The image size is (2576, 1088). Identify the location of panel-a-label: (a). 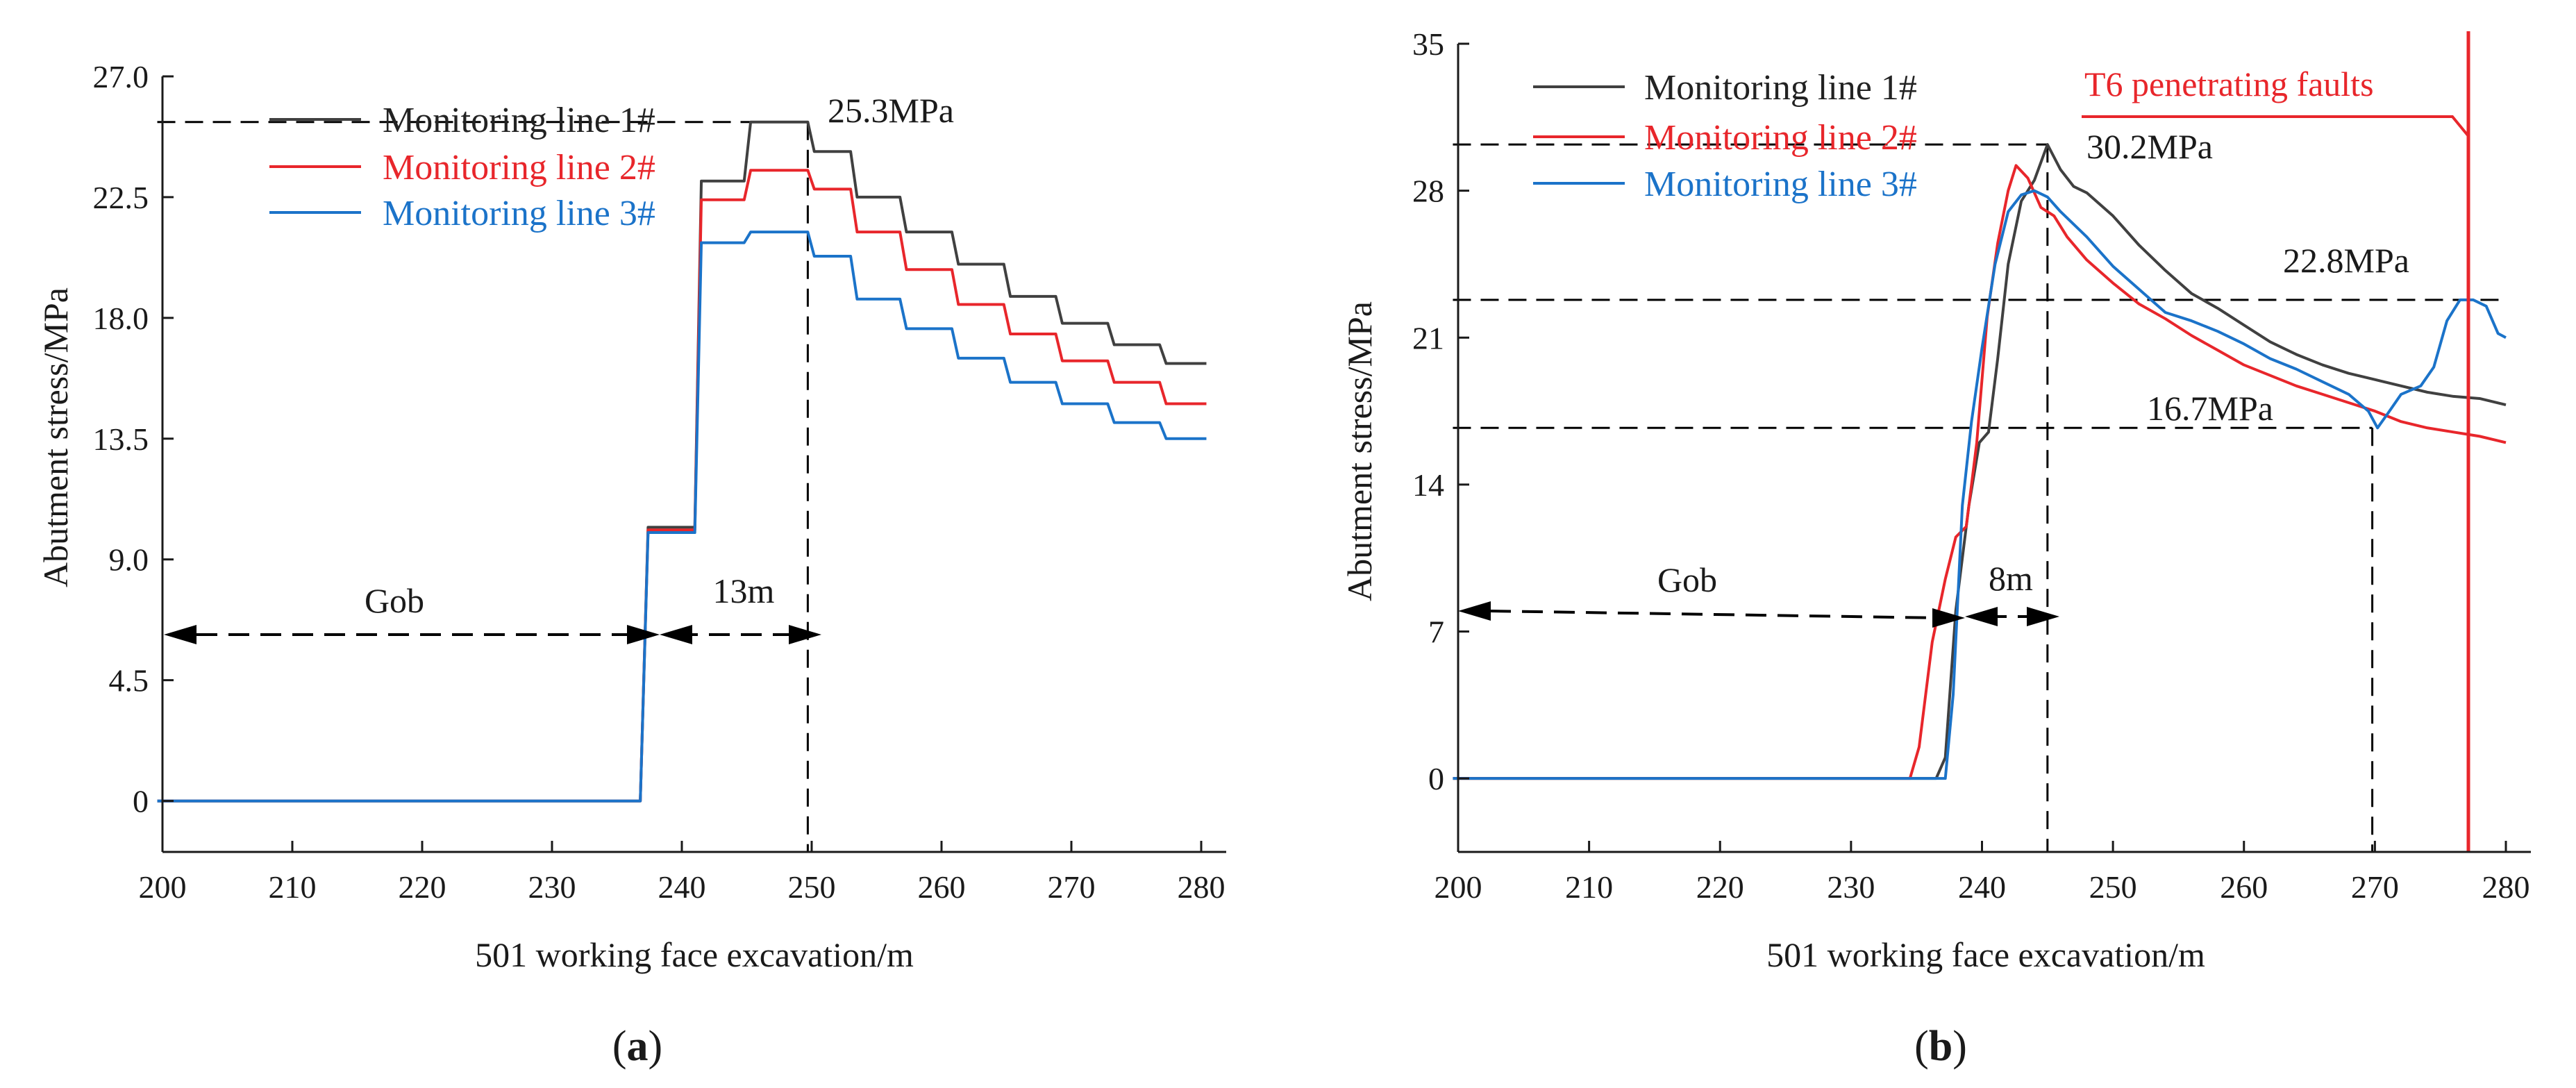
(637, 1046).